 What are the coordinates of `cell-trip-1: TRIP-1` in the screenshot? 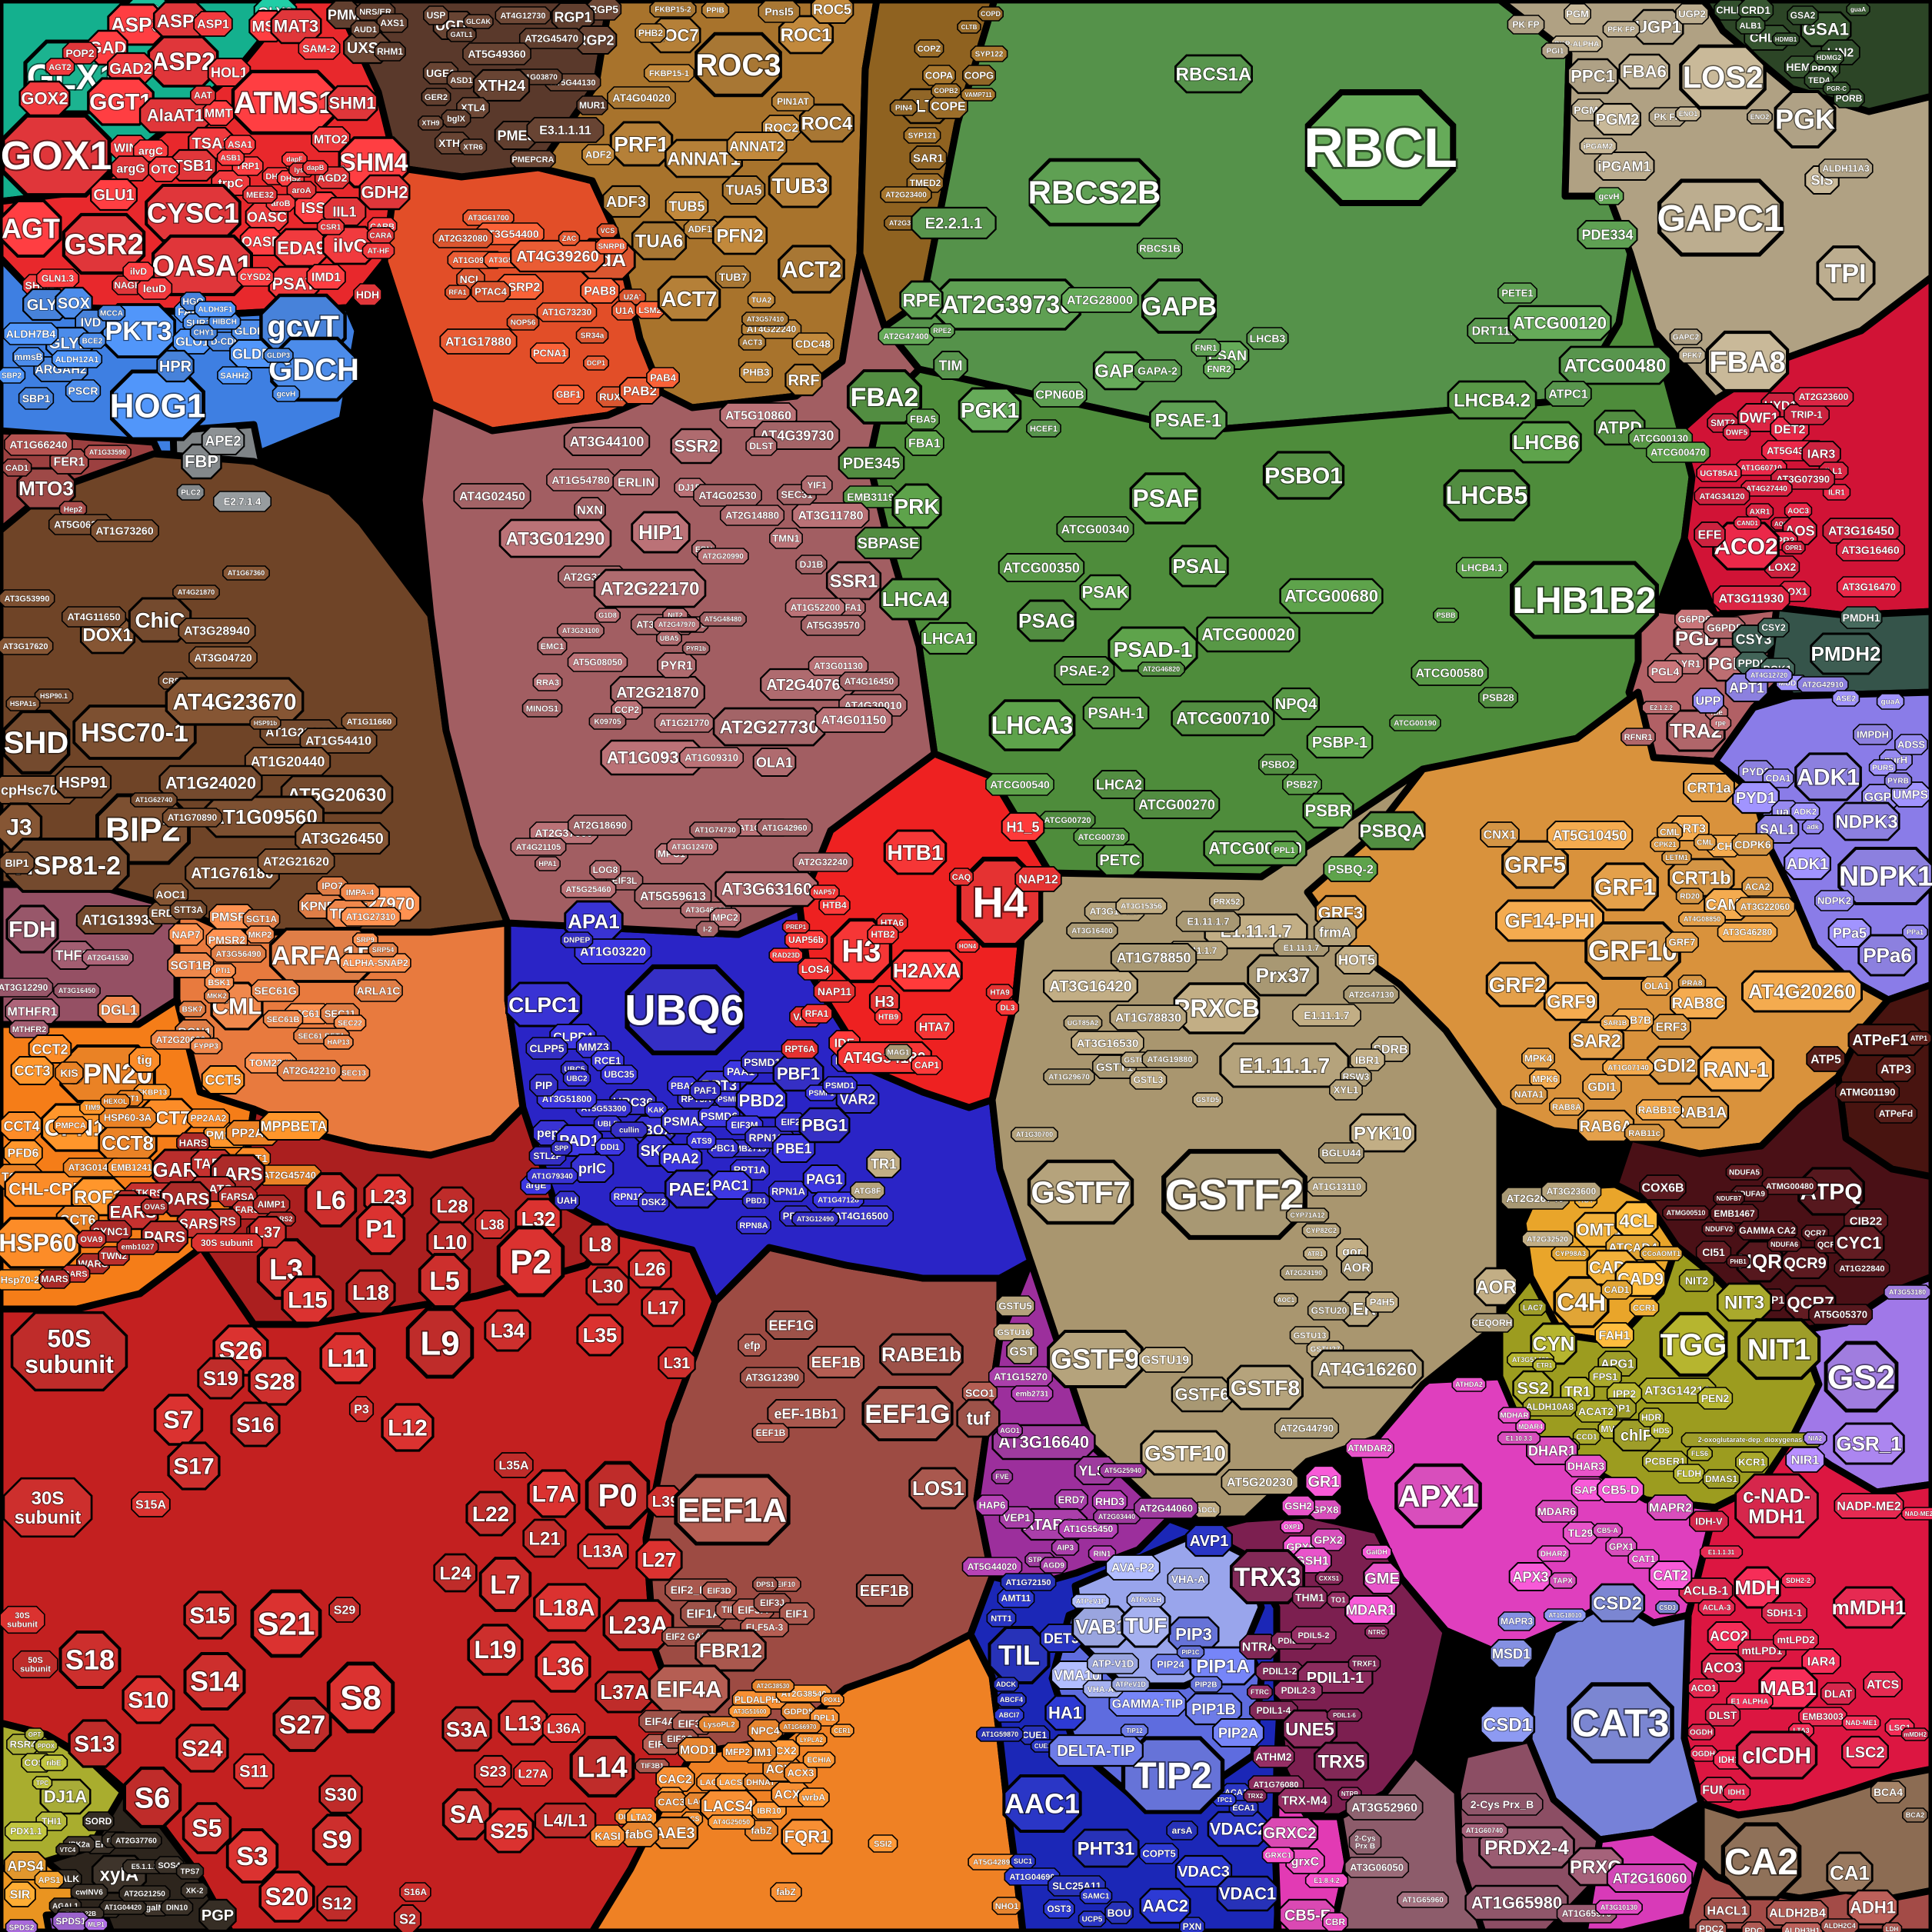 It's located at (1807, 414).